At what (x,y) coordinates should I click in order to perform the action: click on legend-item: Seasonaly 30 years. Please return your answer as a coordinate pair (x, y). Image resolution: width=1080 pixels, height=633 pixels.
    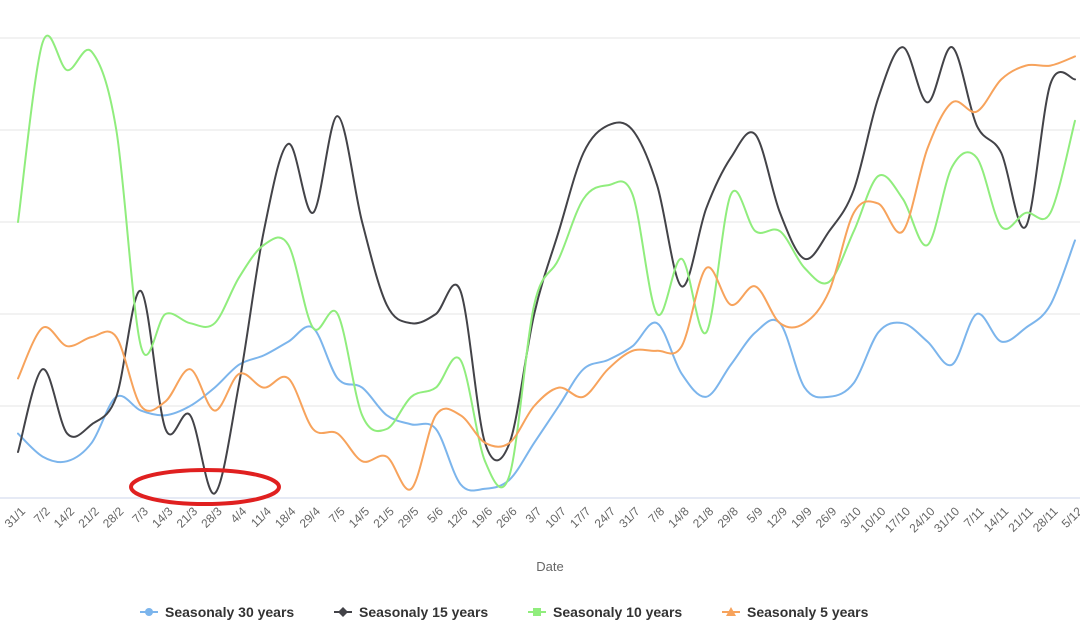
    Looking at the image, I should click on (217, 612).